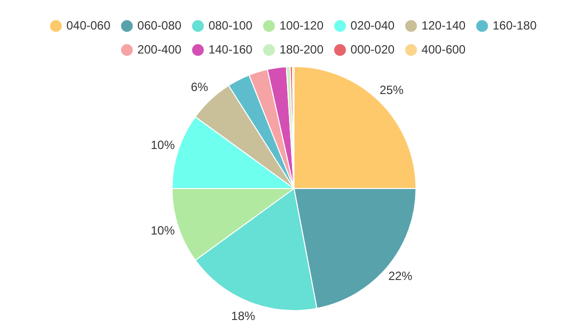 The image size is (588, 333). Describe the element at coordinates (159, 25) in the screenshot. I see `legend-label: 060-080` at that location.